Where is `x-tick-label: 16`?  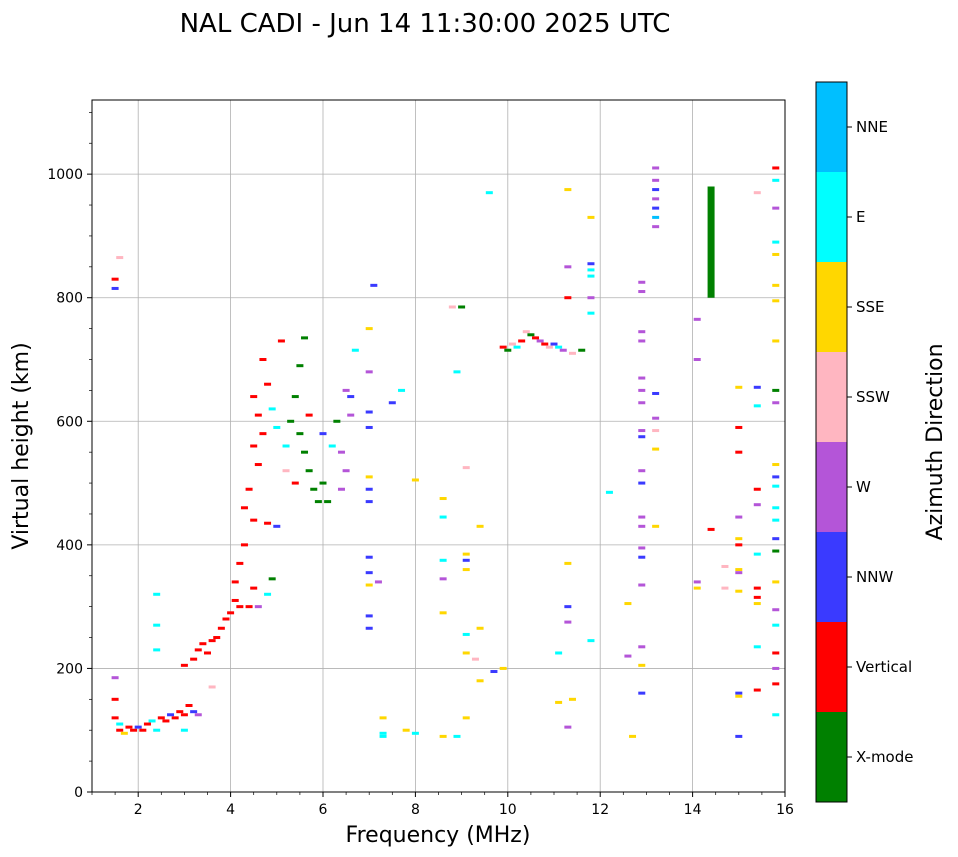
x-tick-label: 16 is located at coordinates (785, 810).